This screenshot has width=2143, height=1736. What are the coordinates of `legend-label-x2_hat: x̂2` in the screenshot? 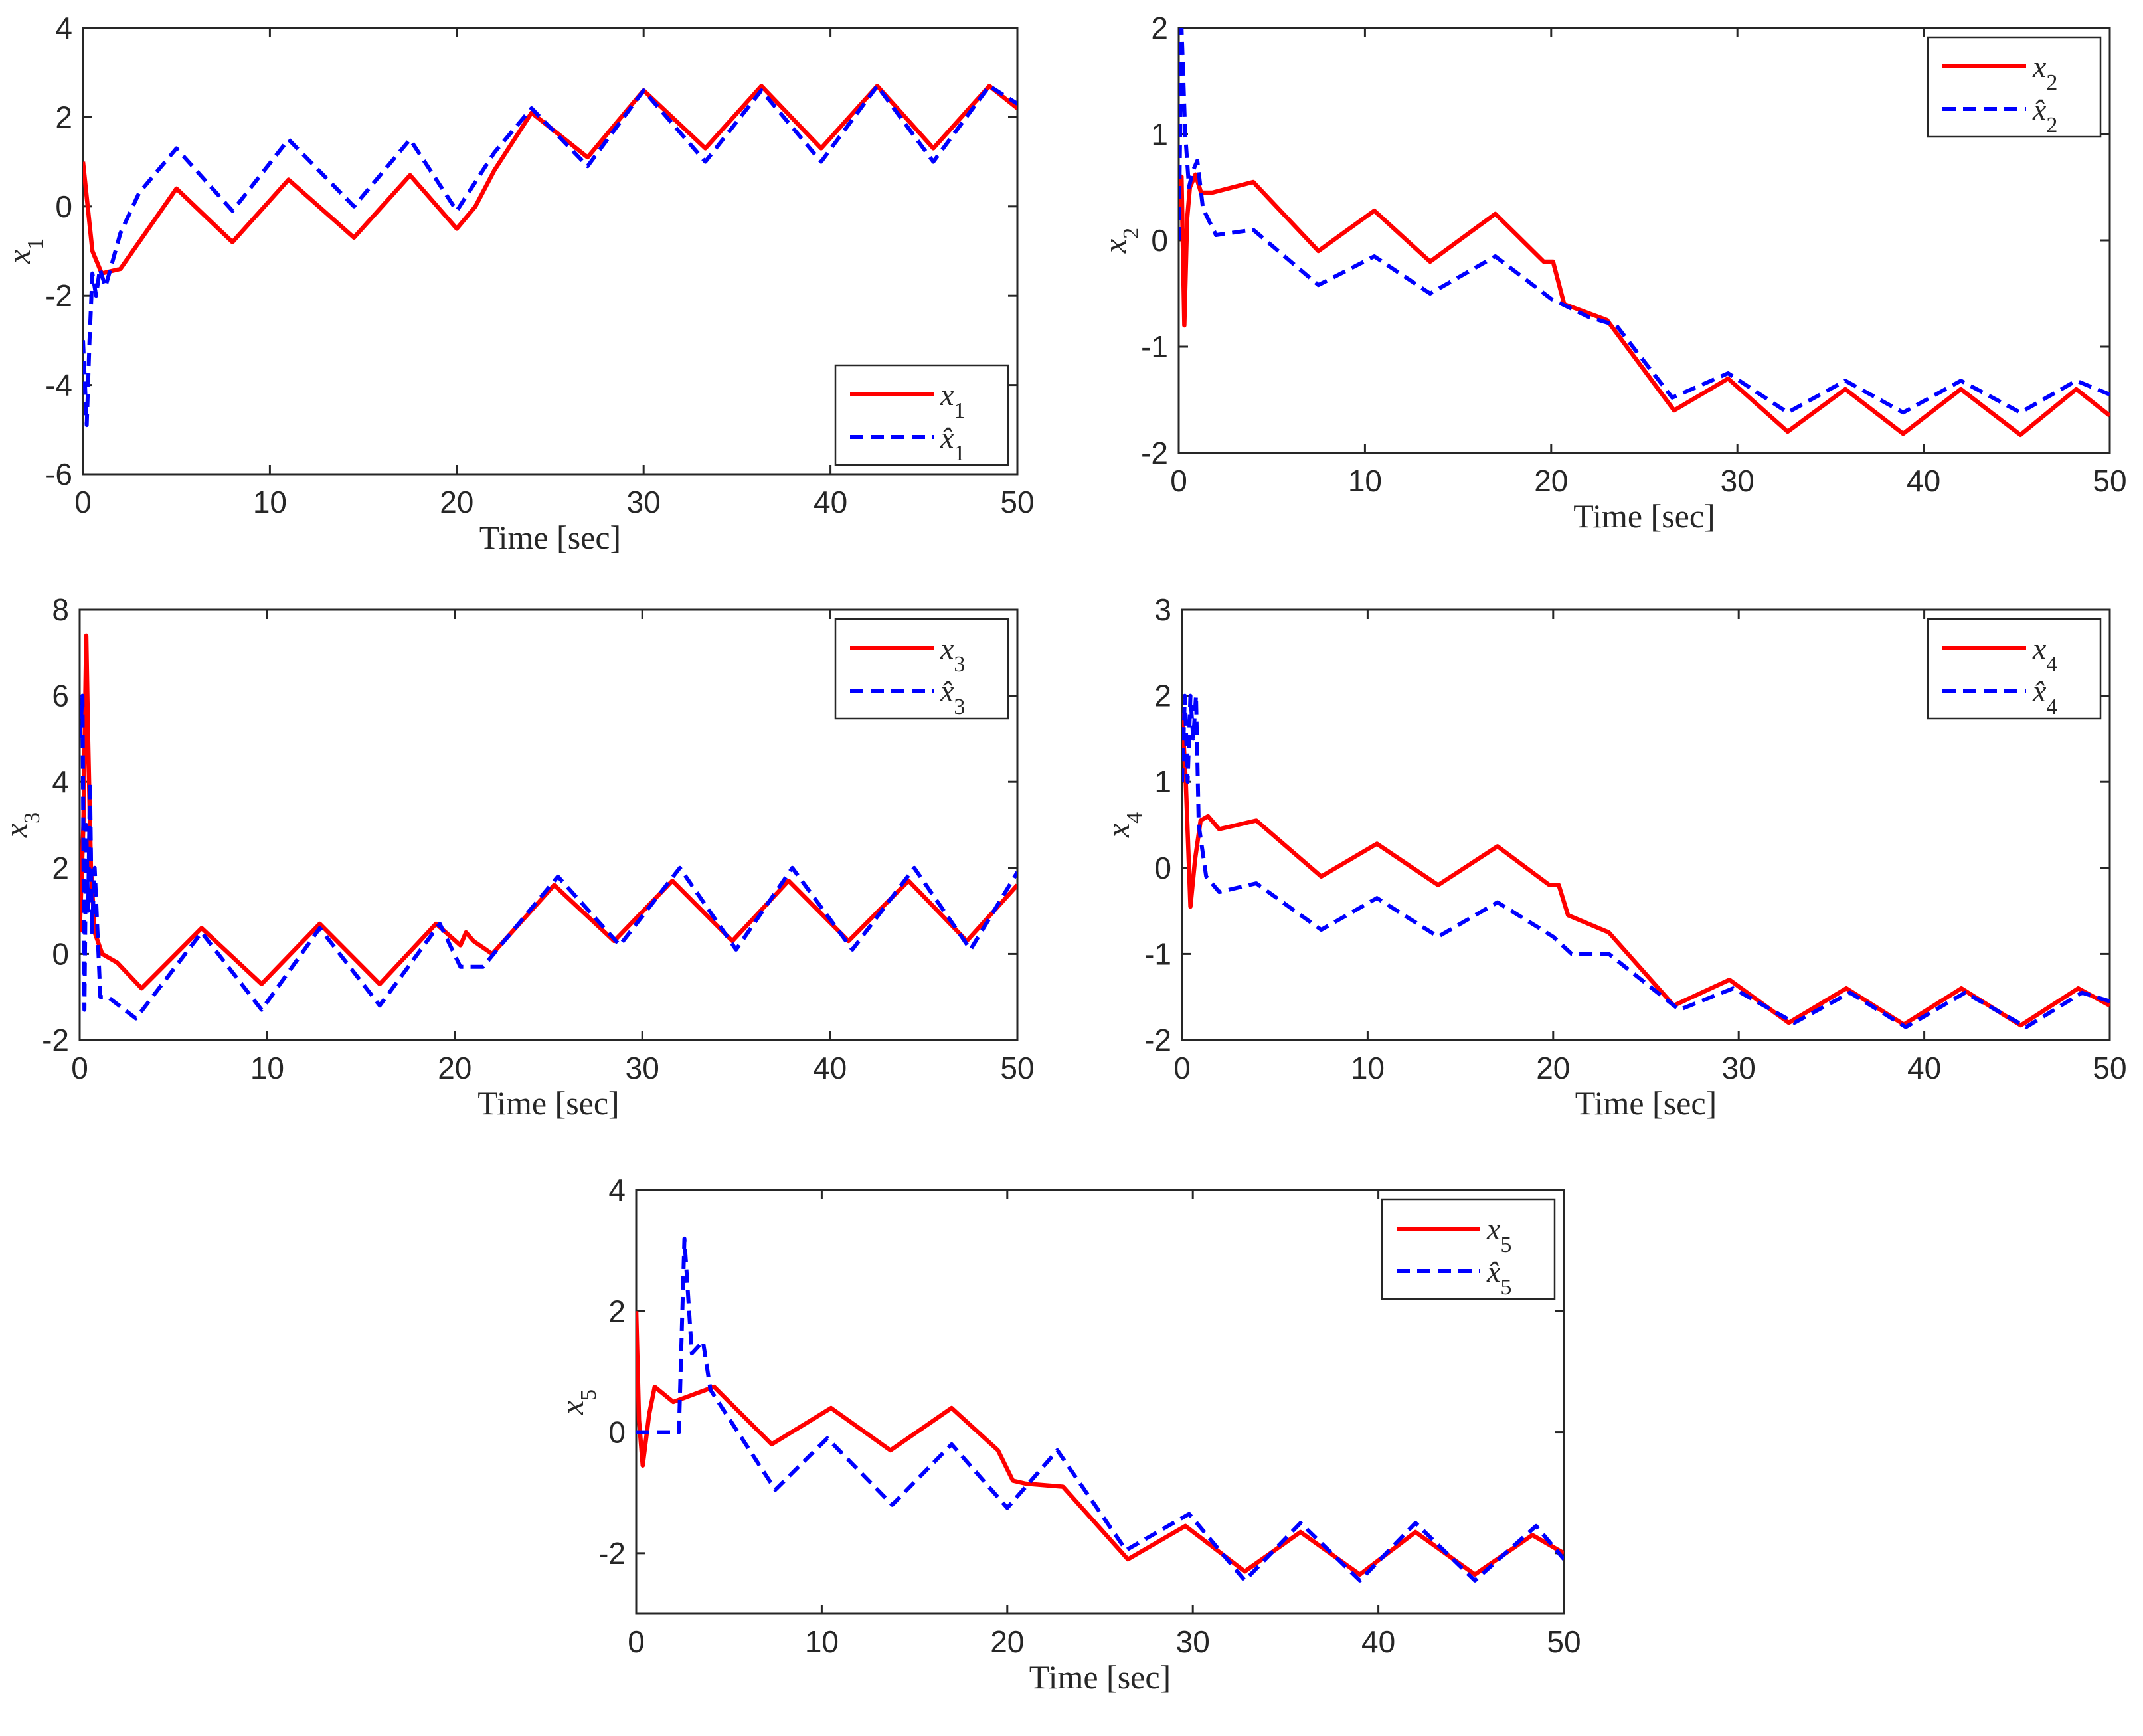 It's located at (2045, 115).